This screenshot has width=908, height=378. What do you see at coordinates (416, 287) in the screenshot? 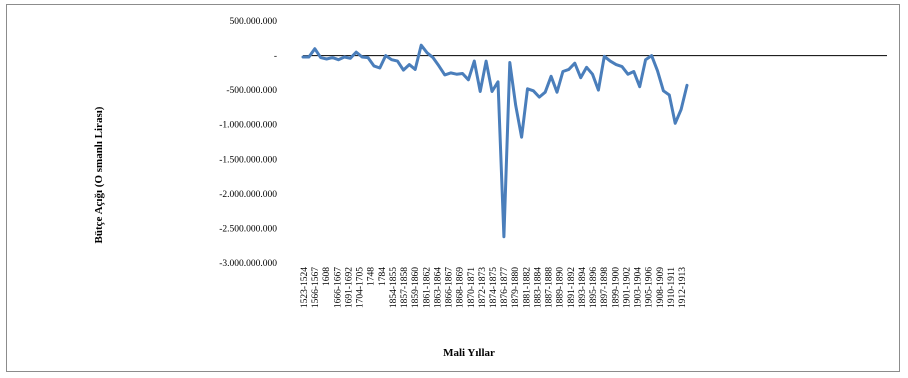
I see `x-tick-label: 1859-1860` at bounding box center [416, 287].